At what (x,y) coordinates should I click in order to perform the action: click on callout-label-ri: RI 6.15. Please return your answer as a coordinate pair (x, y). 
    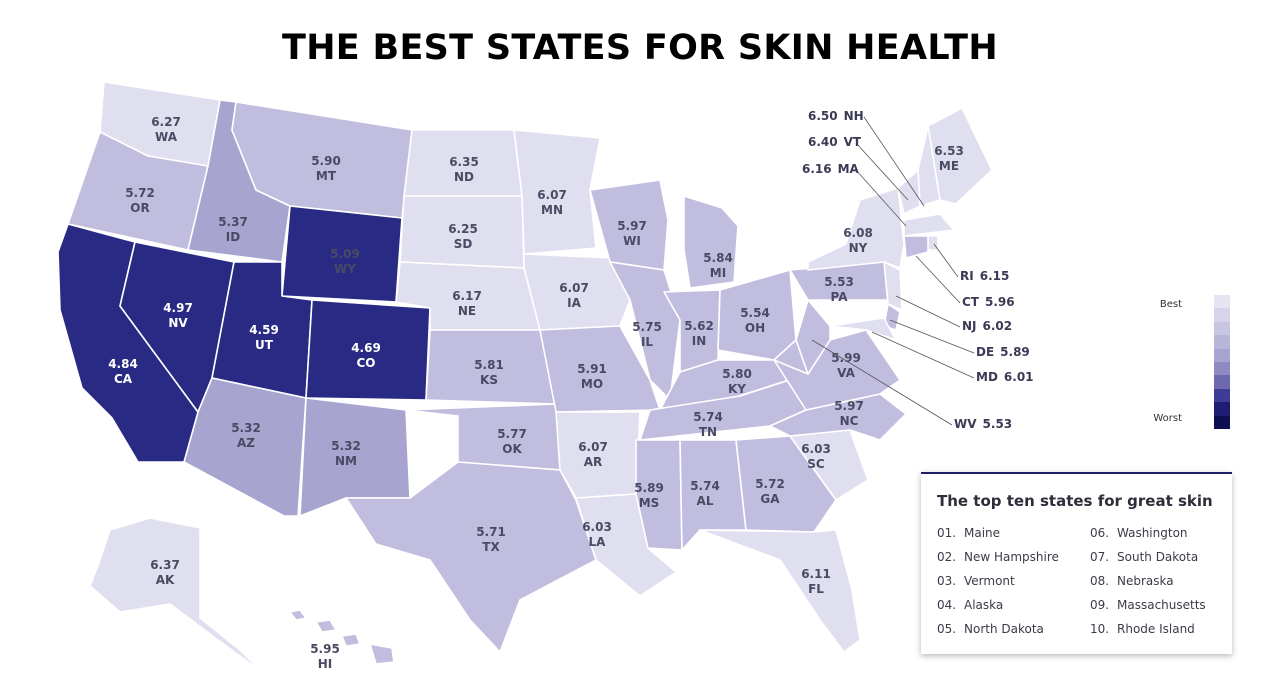
    Looking at the image, I should click on (984, 276).